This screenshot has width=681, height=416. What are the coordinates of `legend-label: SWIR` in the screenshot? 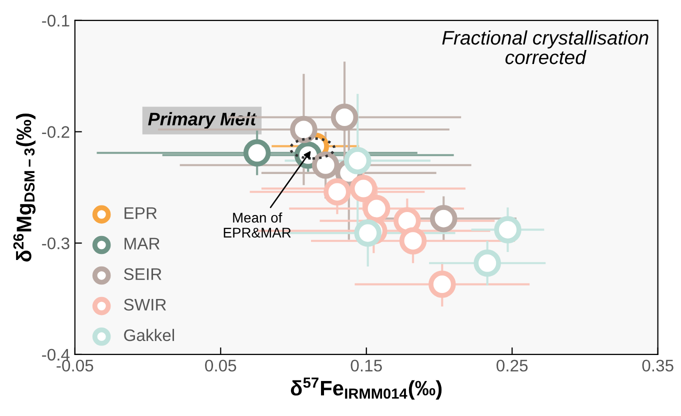 It's located at (145, 304).